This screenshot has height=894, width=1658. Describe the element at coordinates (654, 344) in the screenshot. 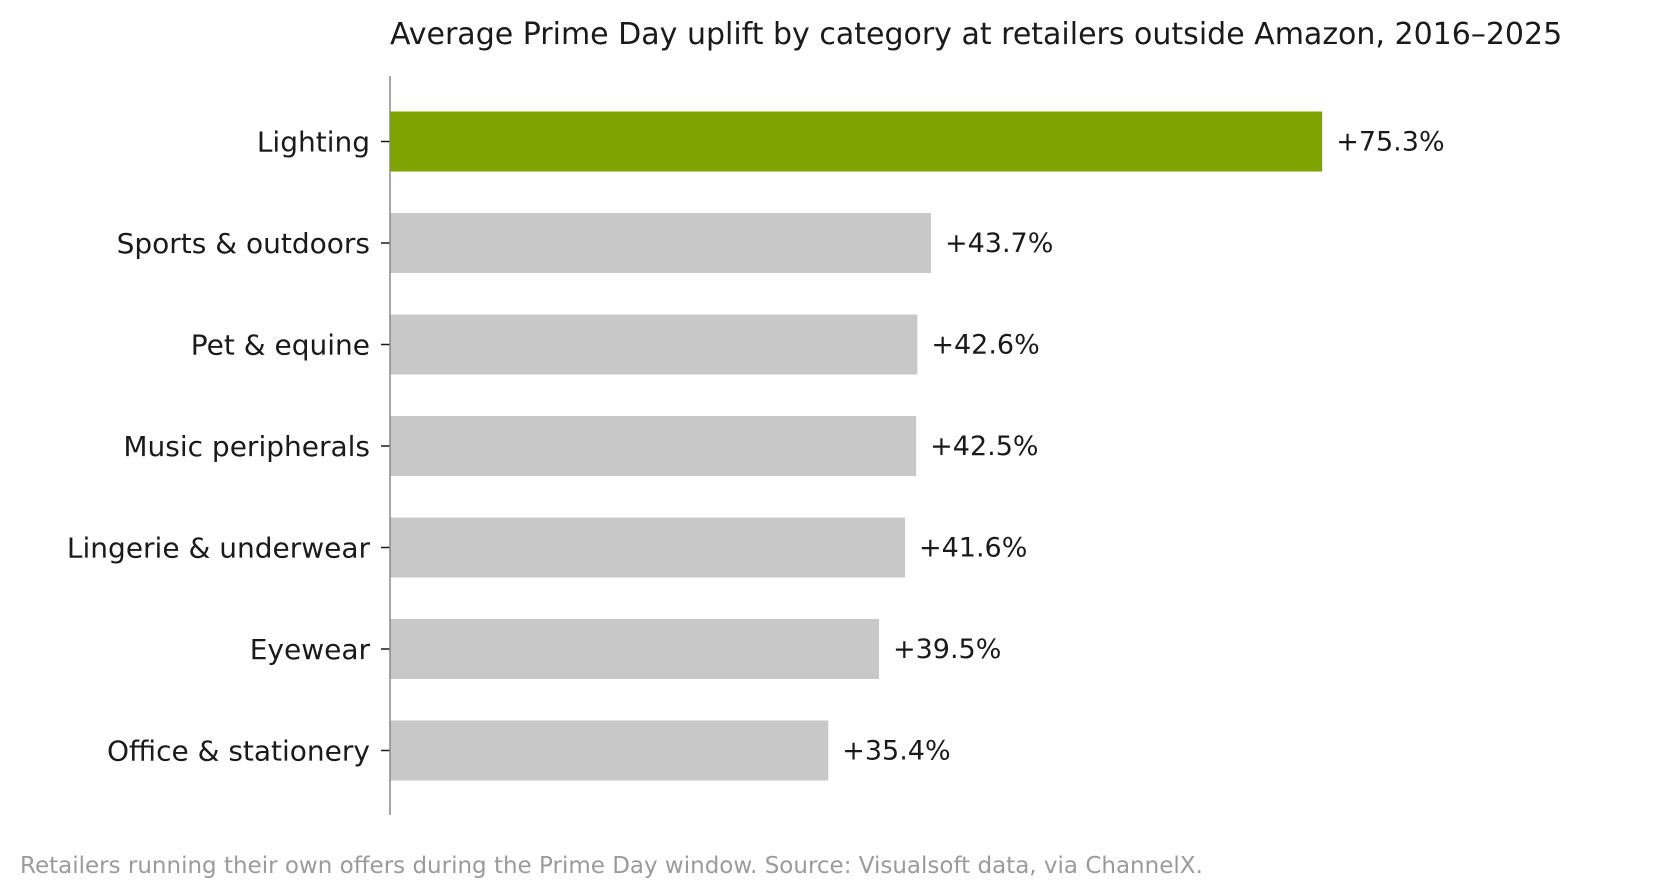

I see `bar-pet-and-equine` at that location.